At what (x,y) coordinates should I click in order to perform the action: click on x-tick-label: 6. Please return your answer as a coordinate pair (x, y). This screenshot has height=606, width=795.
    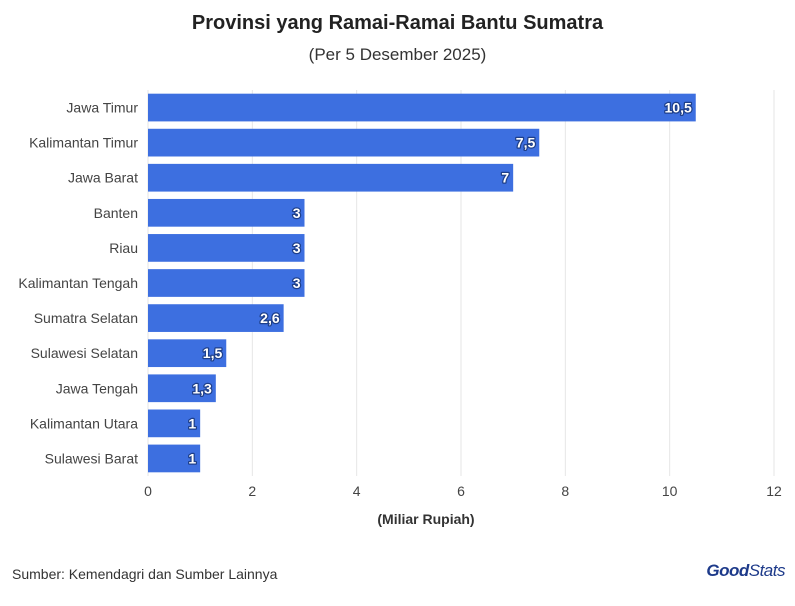
    Looking at the image, I should click on (461, 491).